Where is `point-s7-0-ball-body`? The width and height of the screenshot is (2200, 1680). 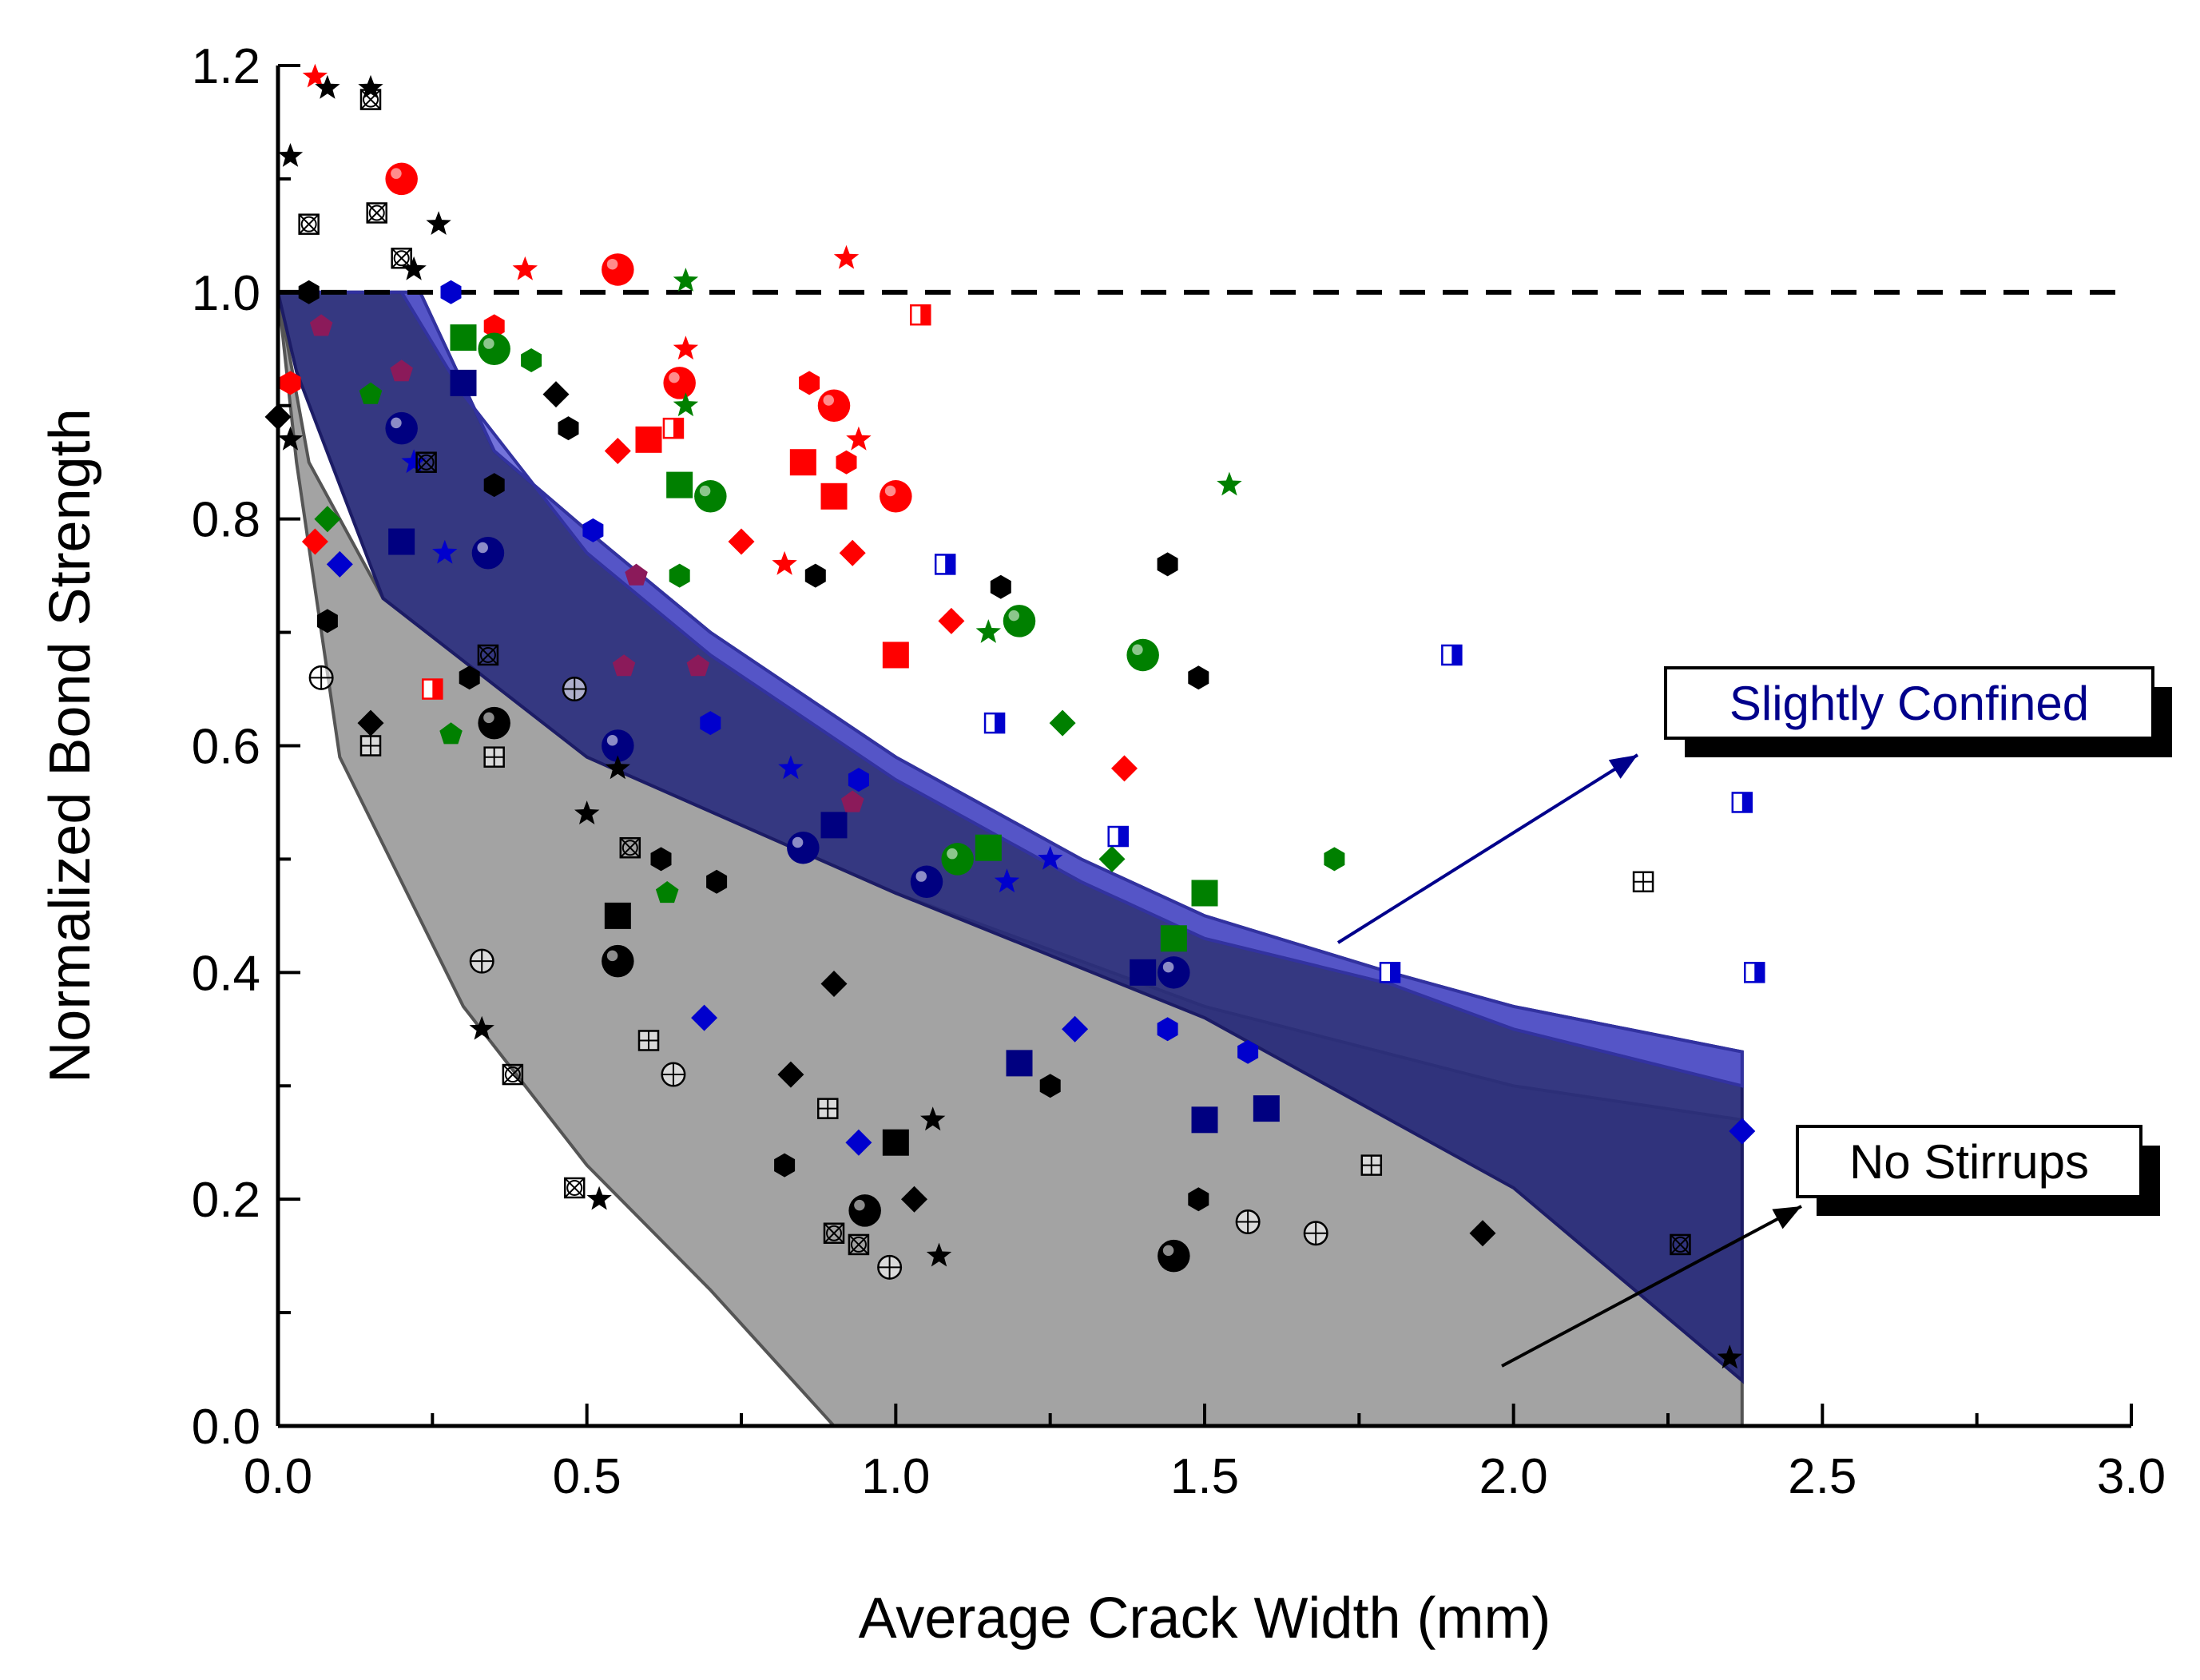 point-s7-0-ball-body is located at coordinates (494, 349).